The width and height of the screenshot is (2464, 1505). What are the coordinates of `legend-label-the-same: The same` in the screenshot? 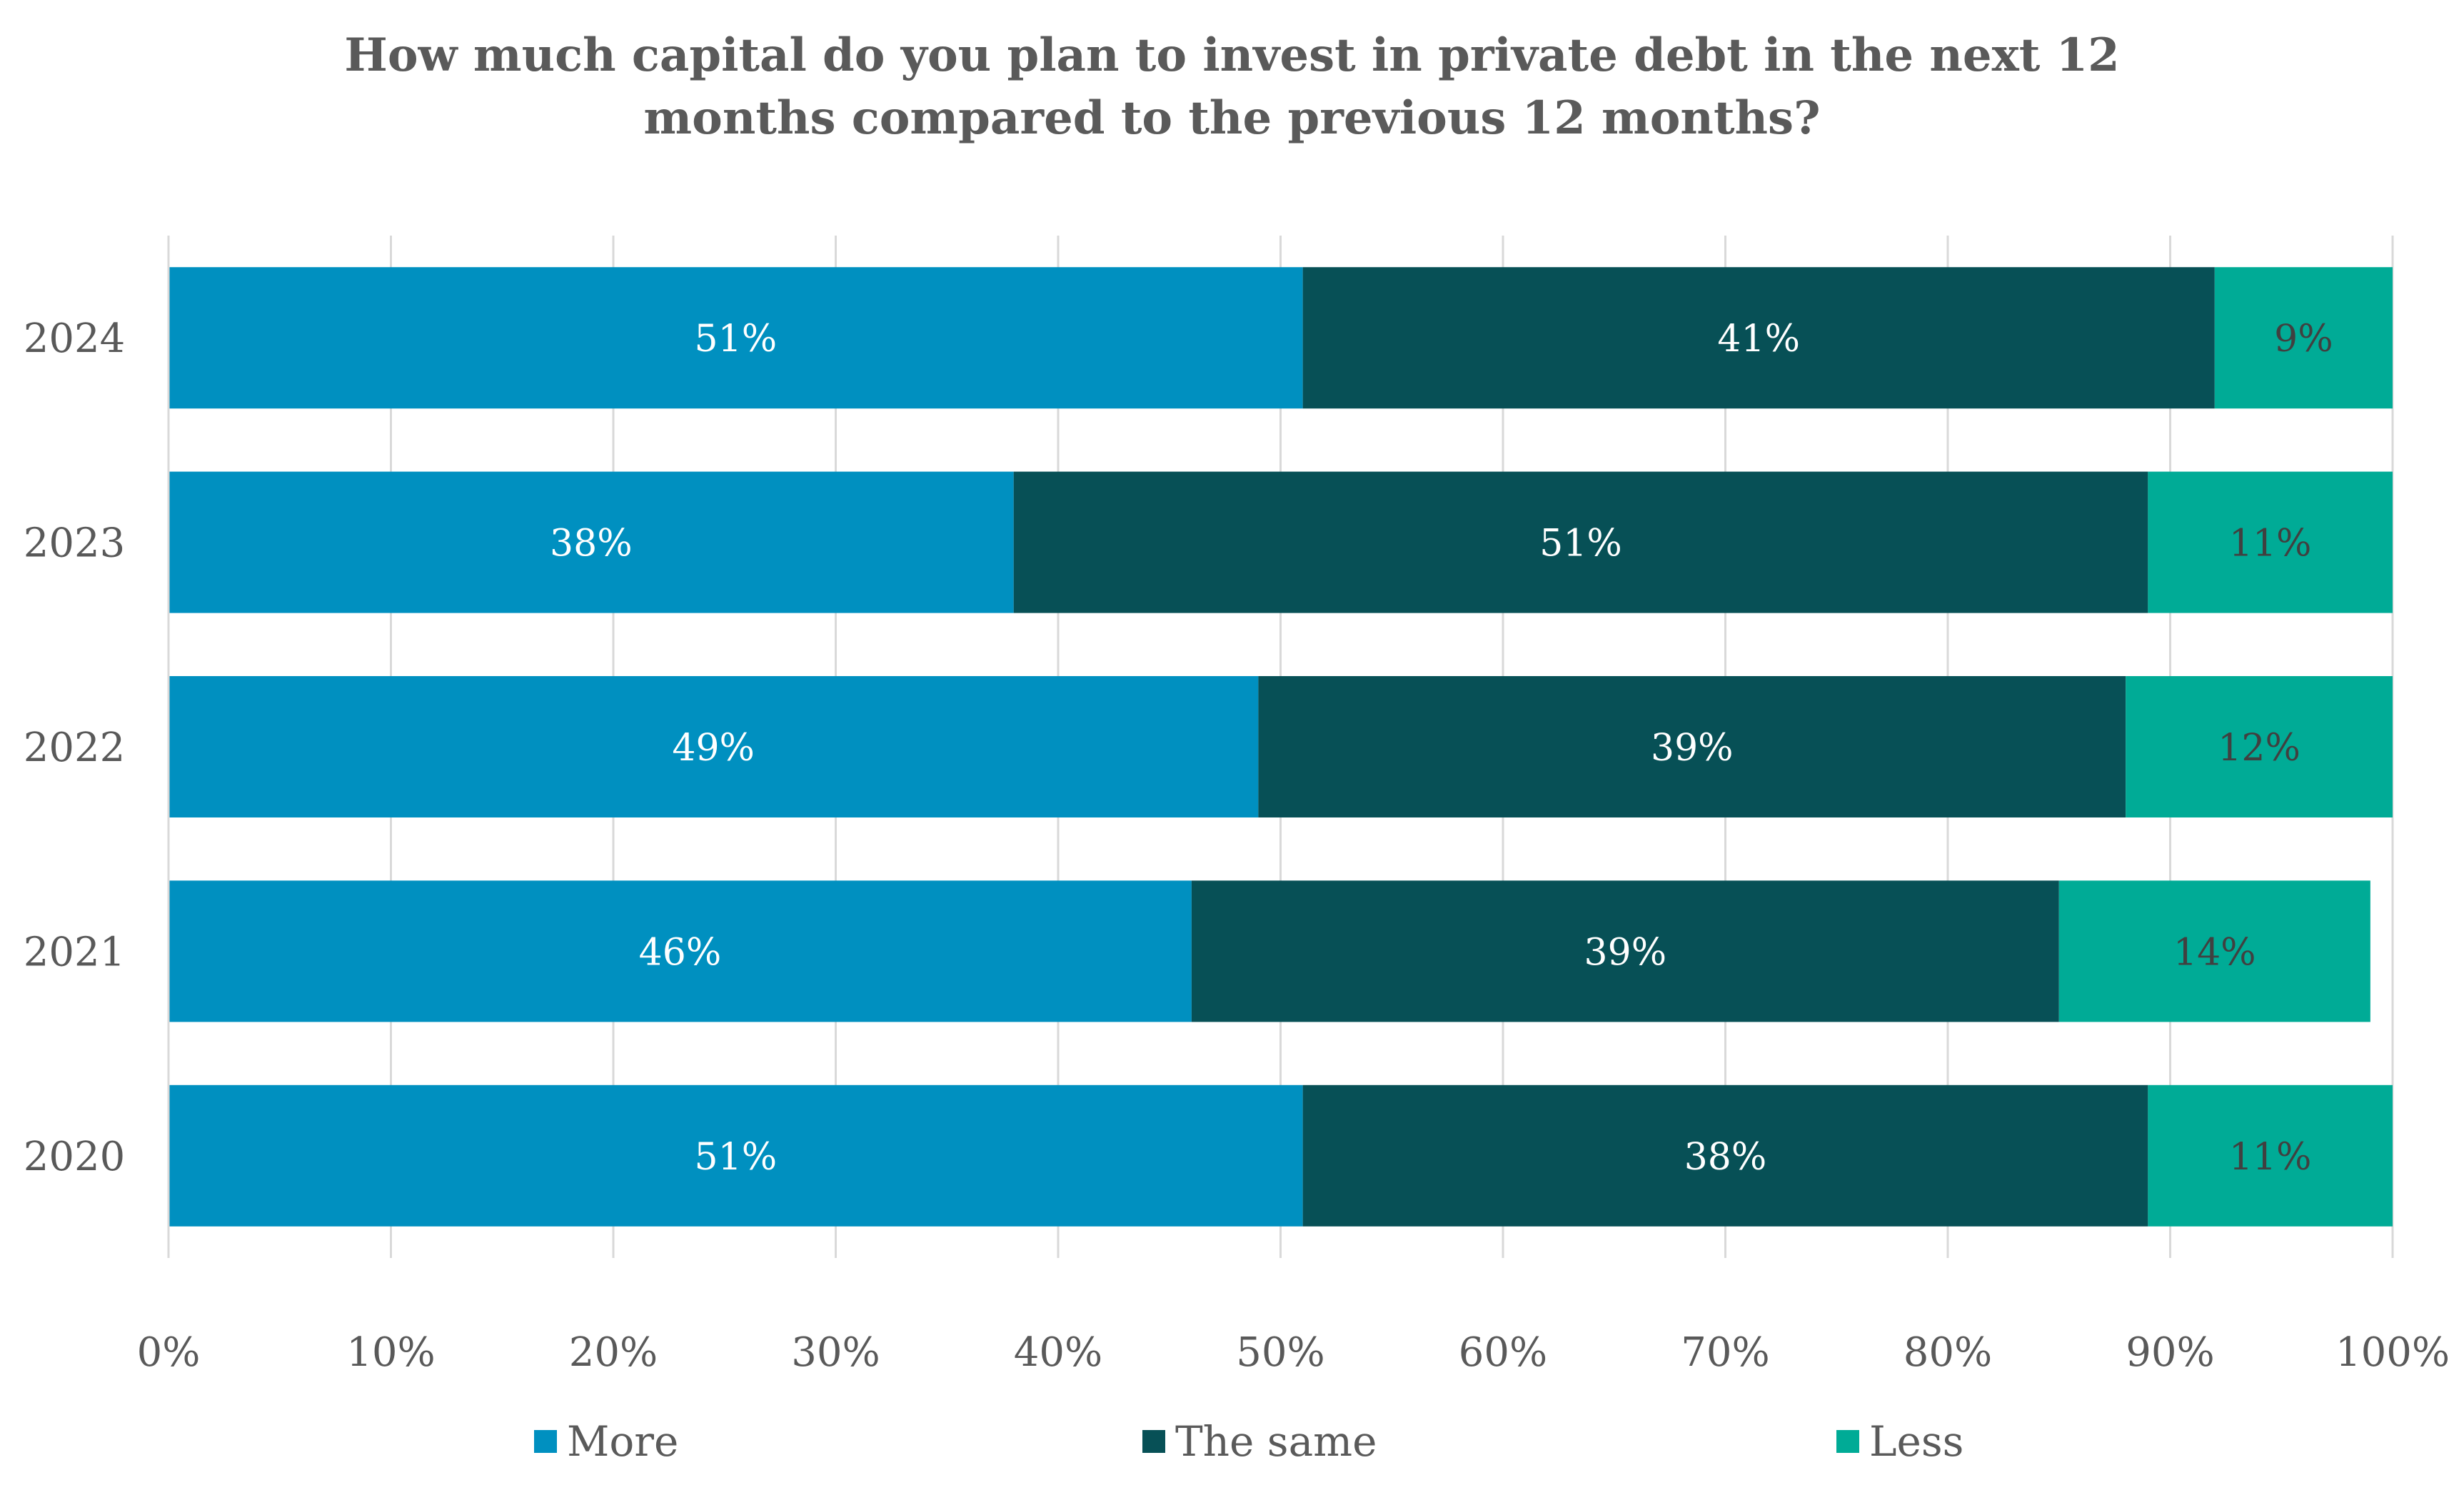 It's located at (1276, 1441).